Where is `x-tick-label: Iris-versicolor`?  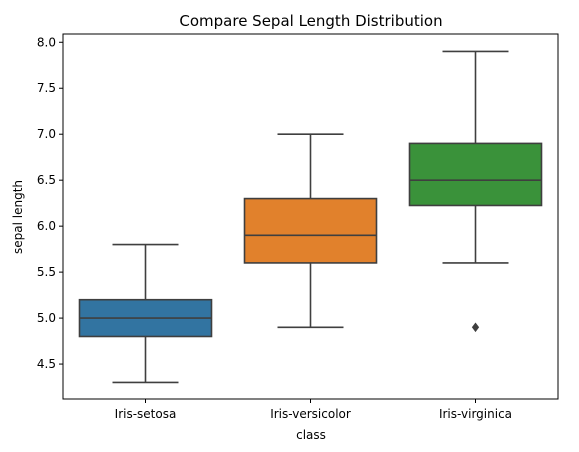
x-tick-label: Iris-versicolor is located at coordinates (310, 414).